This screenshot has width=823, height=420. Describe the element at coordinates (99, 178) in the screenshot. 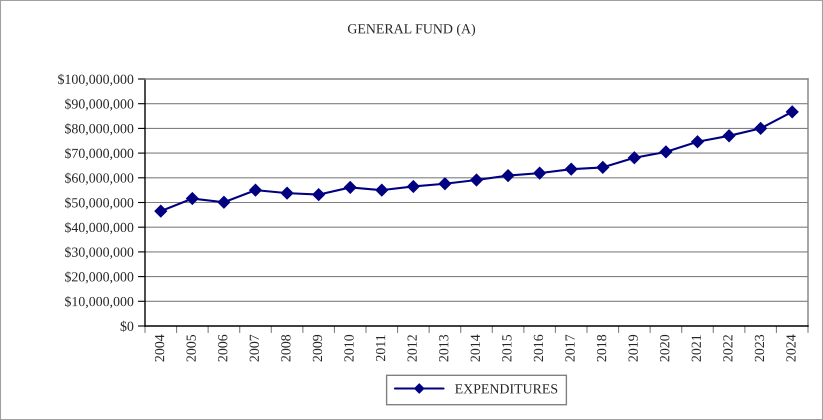

I see `y-tick-label: $60,000,000` at that location.